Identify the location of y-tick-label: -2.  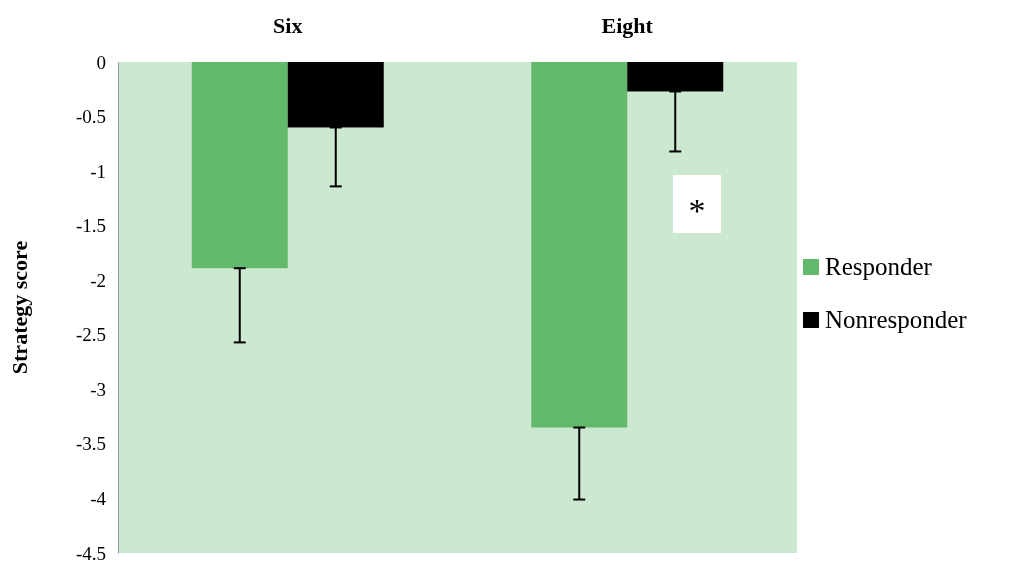
(98, 280).